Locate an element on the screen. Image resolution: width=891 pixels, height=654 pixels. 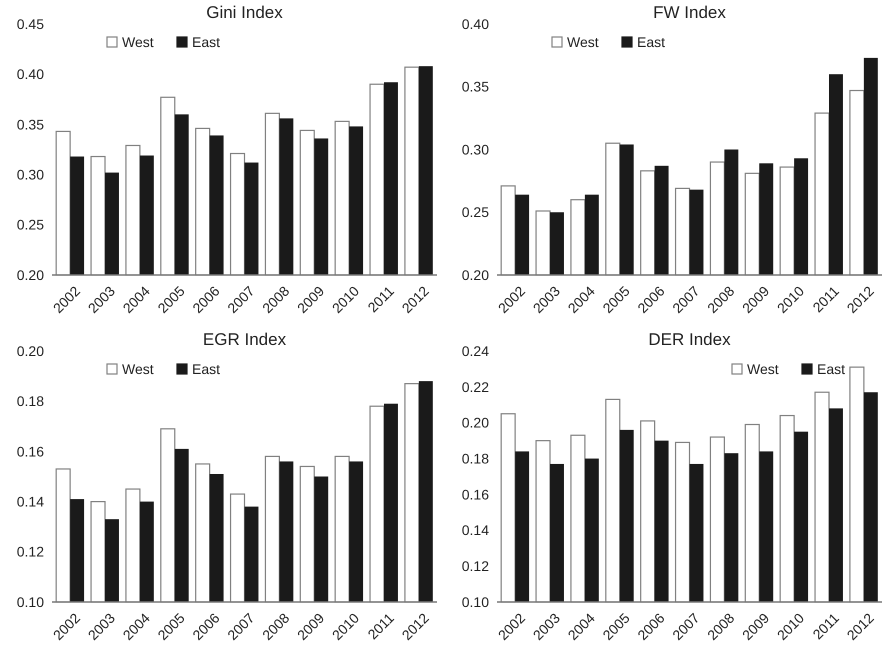
chart-title: EGR Index is located at coordinates (244, 339).